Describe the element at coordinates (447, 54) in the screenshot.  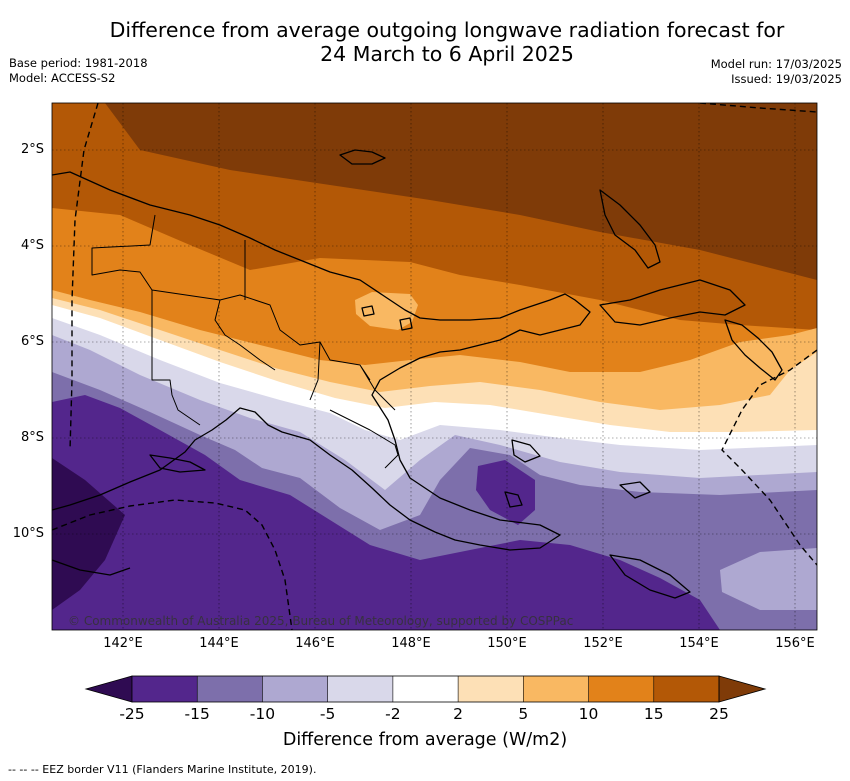
I see `title-line-2: 24 March to 6 April 2025` at that location.